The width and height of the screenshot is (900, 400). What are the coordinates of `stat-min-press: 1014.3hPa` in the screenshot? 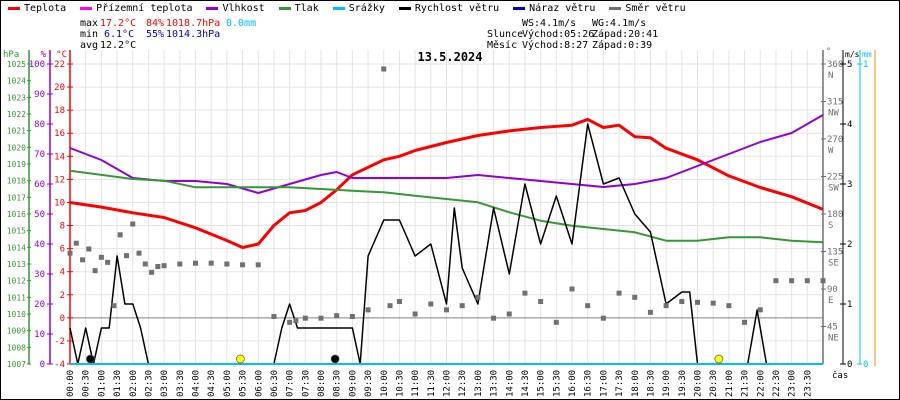 It's located at (193, 34).